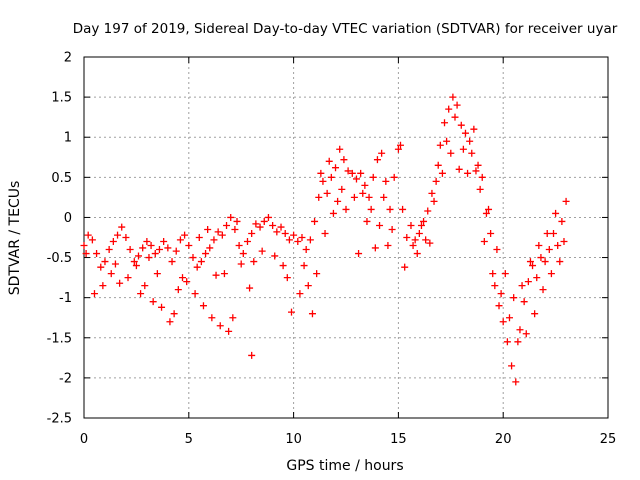 This screenshot has height=480, width=640. I want to click on x-tick-label: 25, so click(608, 439).